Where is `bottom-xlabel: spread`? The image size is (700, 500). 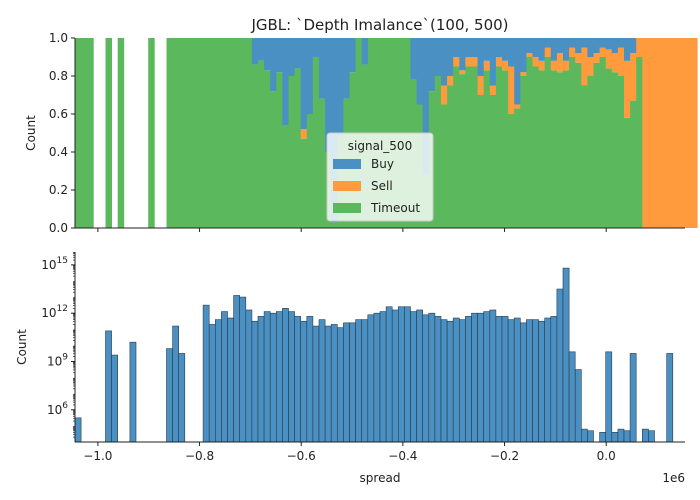 bottom-xlabel: spread is located at coordinates (380, 478).